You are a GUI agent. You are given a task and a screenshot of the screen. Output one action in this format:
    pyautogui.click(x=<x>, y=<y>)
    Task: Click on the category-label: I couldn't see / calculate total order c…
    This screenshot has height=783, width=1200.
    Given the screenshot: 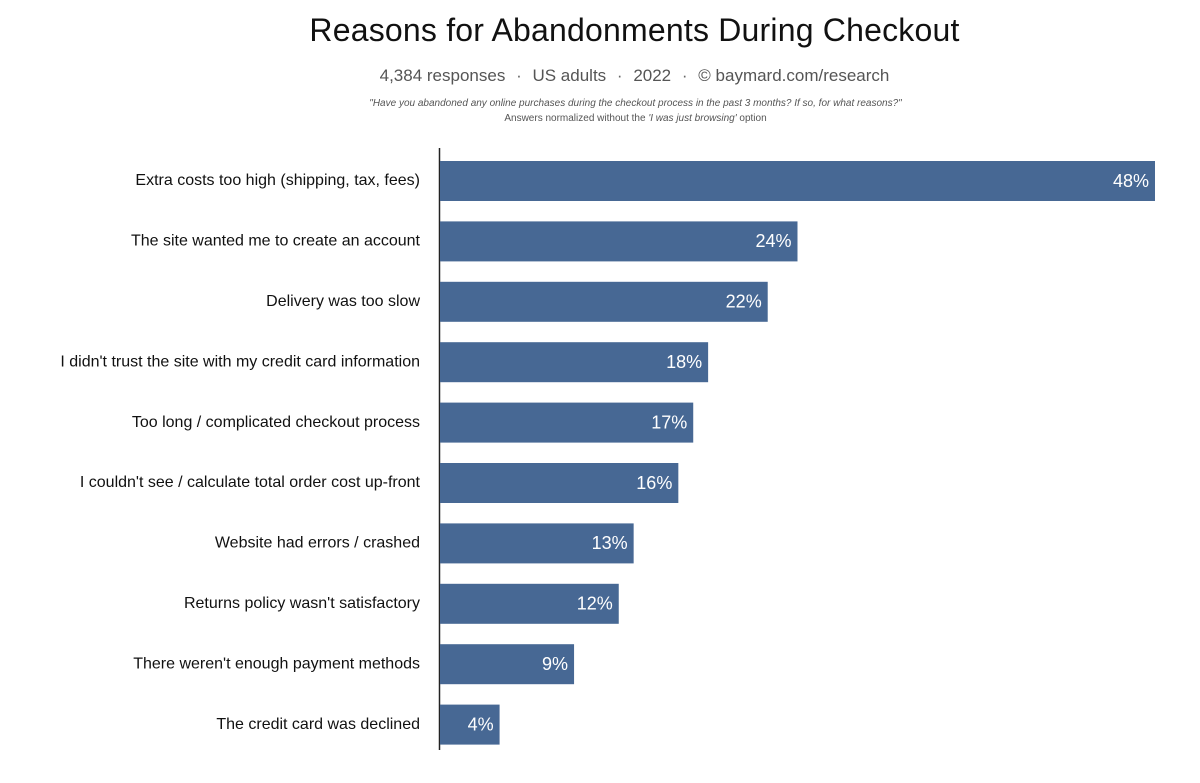 What is the action you would take?
    pyautogui.click(x=250, y=482)
    